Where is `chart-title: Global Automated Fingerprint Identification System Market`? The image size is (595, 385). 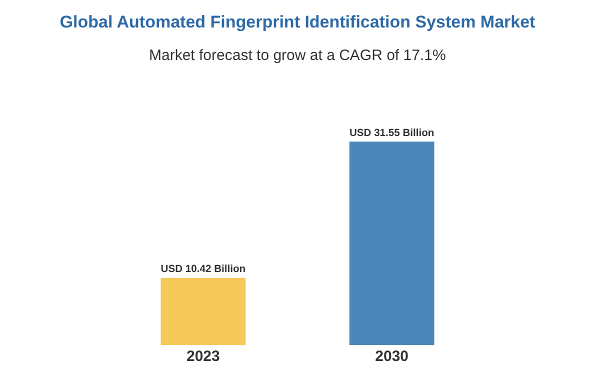
chart-title: Global Automated Fingerprint Identification System Market is located at coordinates (298, 22).